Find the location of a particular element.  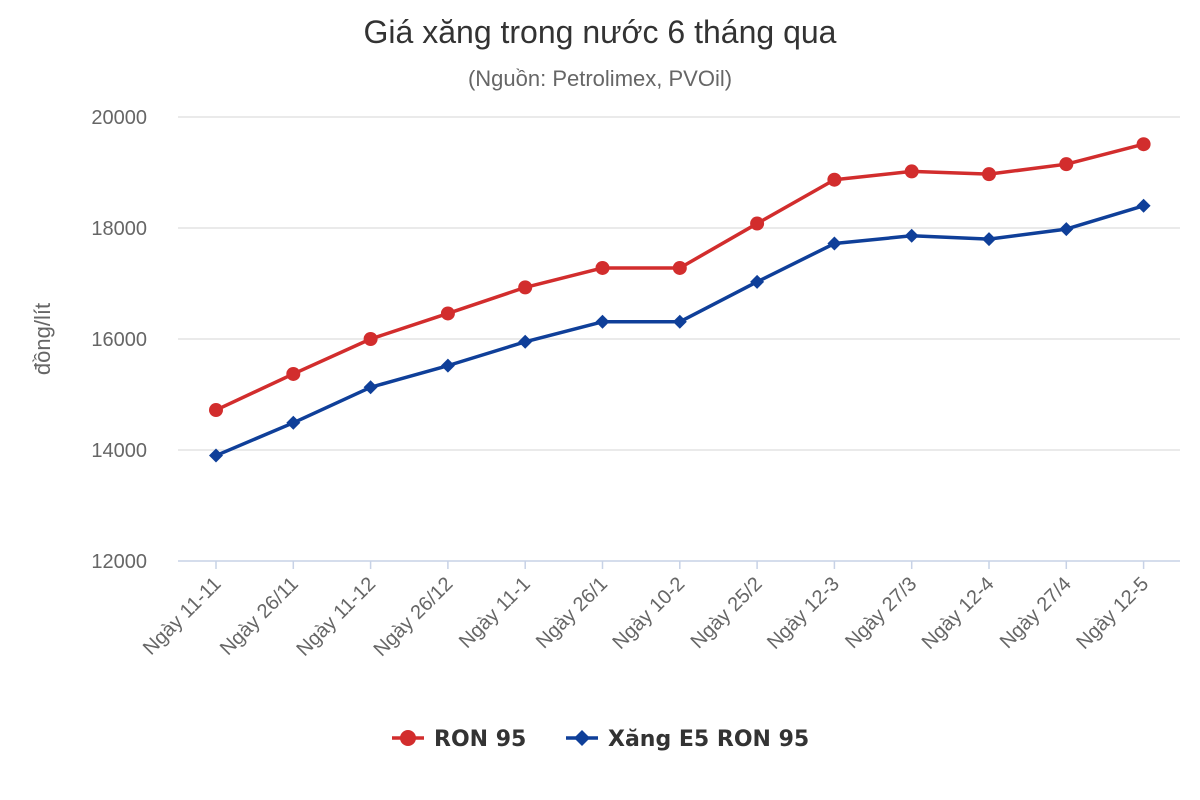

y-tick-label: 14000 is located at coordinates (119, 451).